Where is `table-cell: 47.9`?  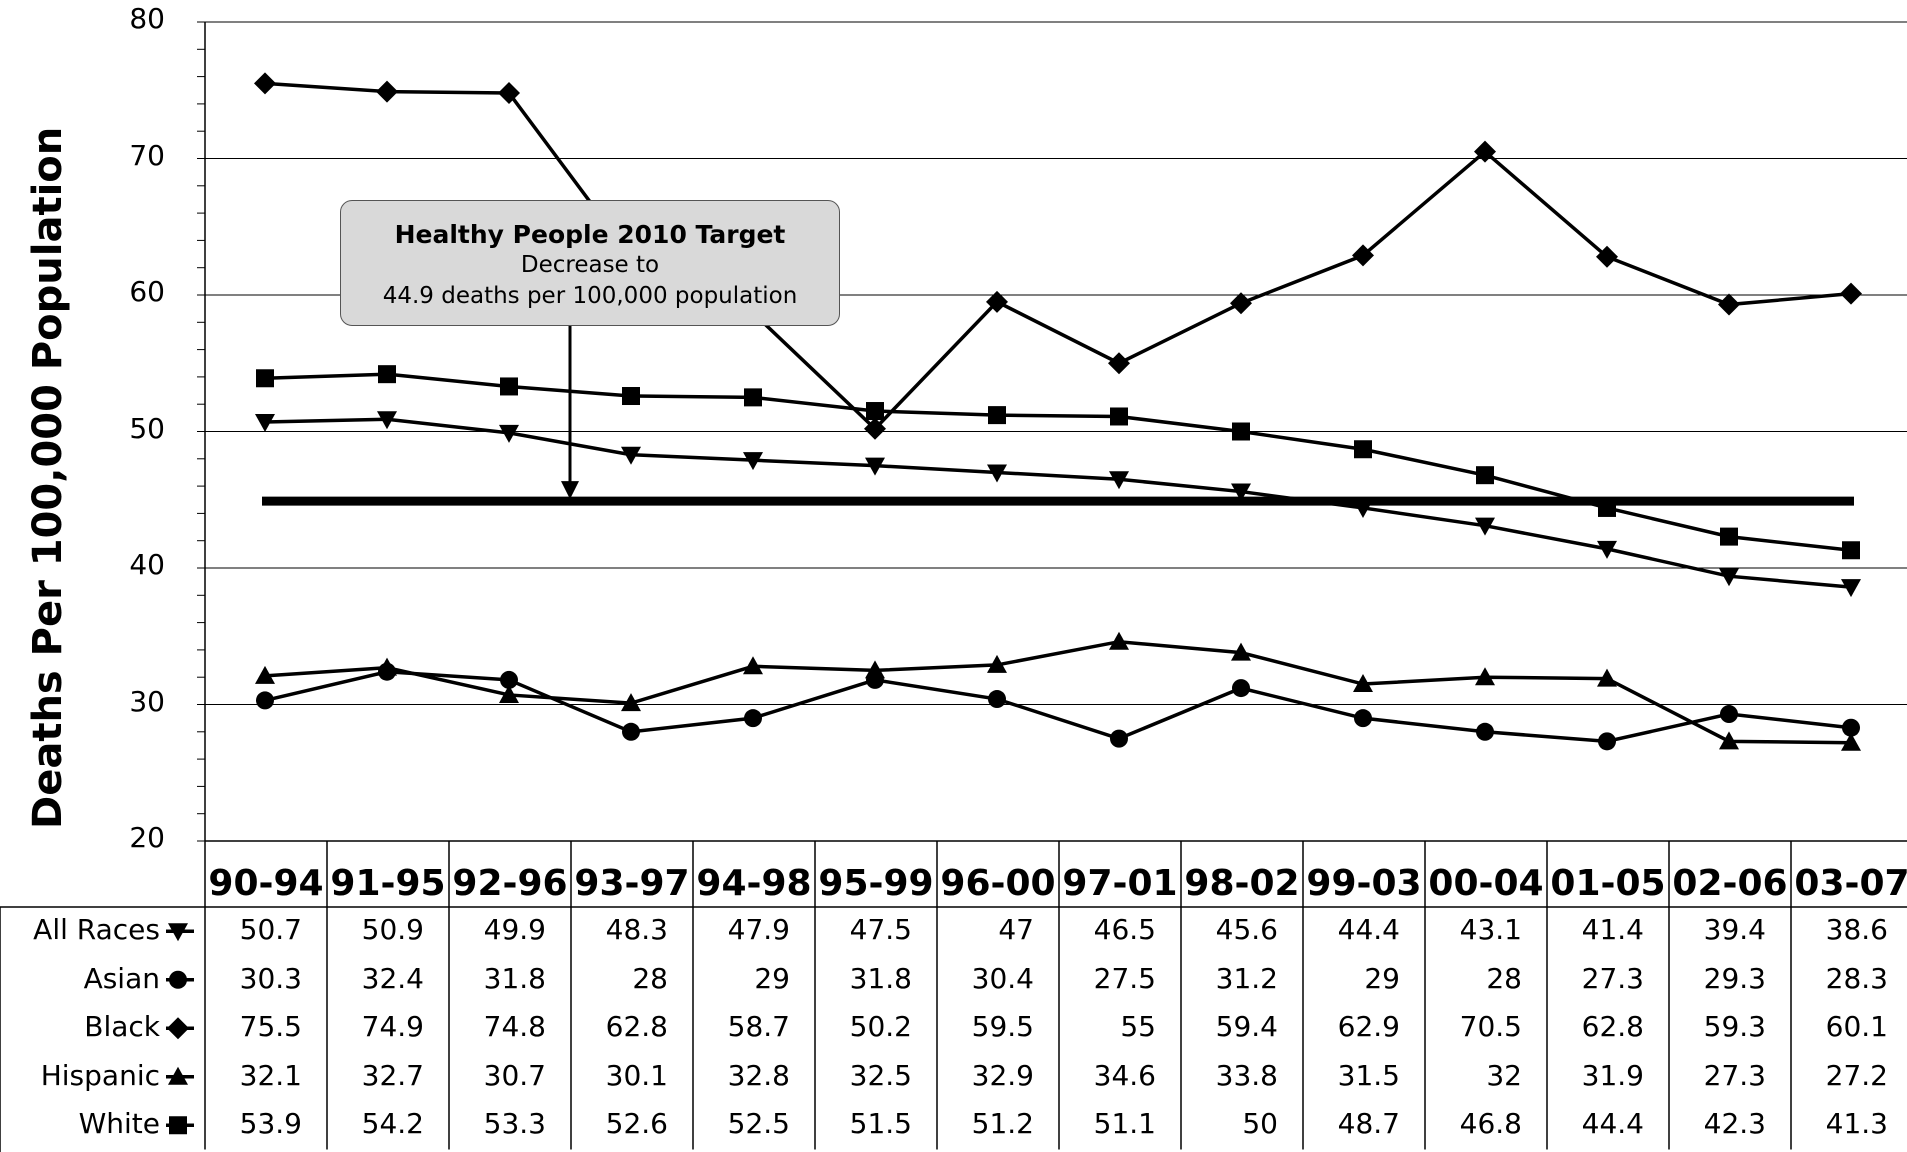
table-cell: 47.9 is located at coordinates (758, 929).